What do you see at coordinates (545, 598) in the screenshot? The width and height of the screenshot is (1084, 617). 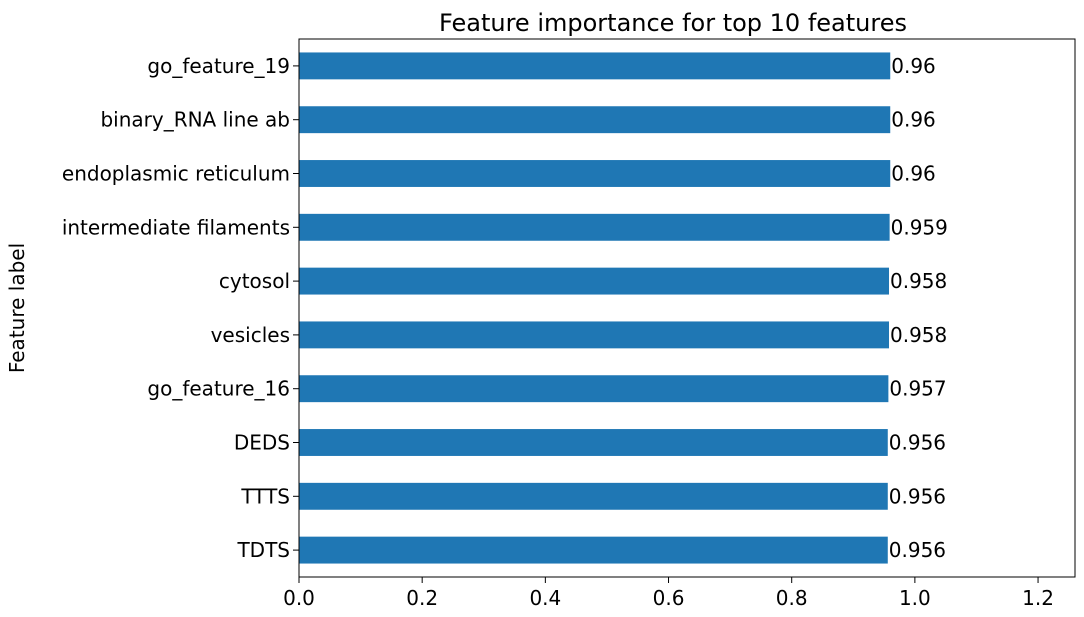 I see `x-tick-label: 0.4` at bounding box center [545, 598].